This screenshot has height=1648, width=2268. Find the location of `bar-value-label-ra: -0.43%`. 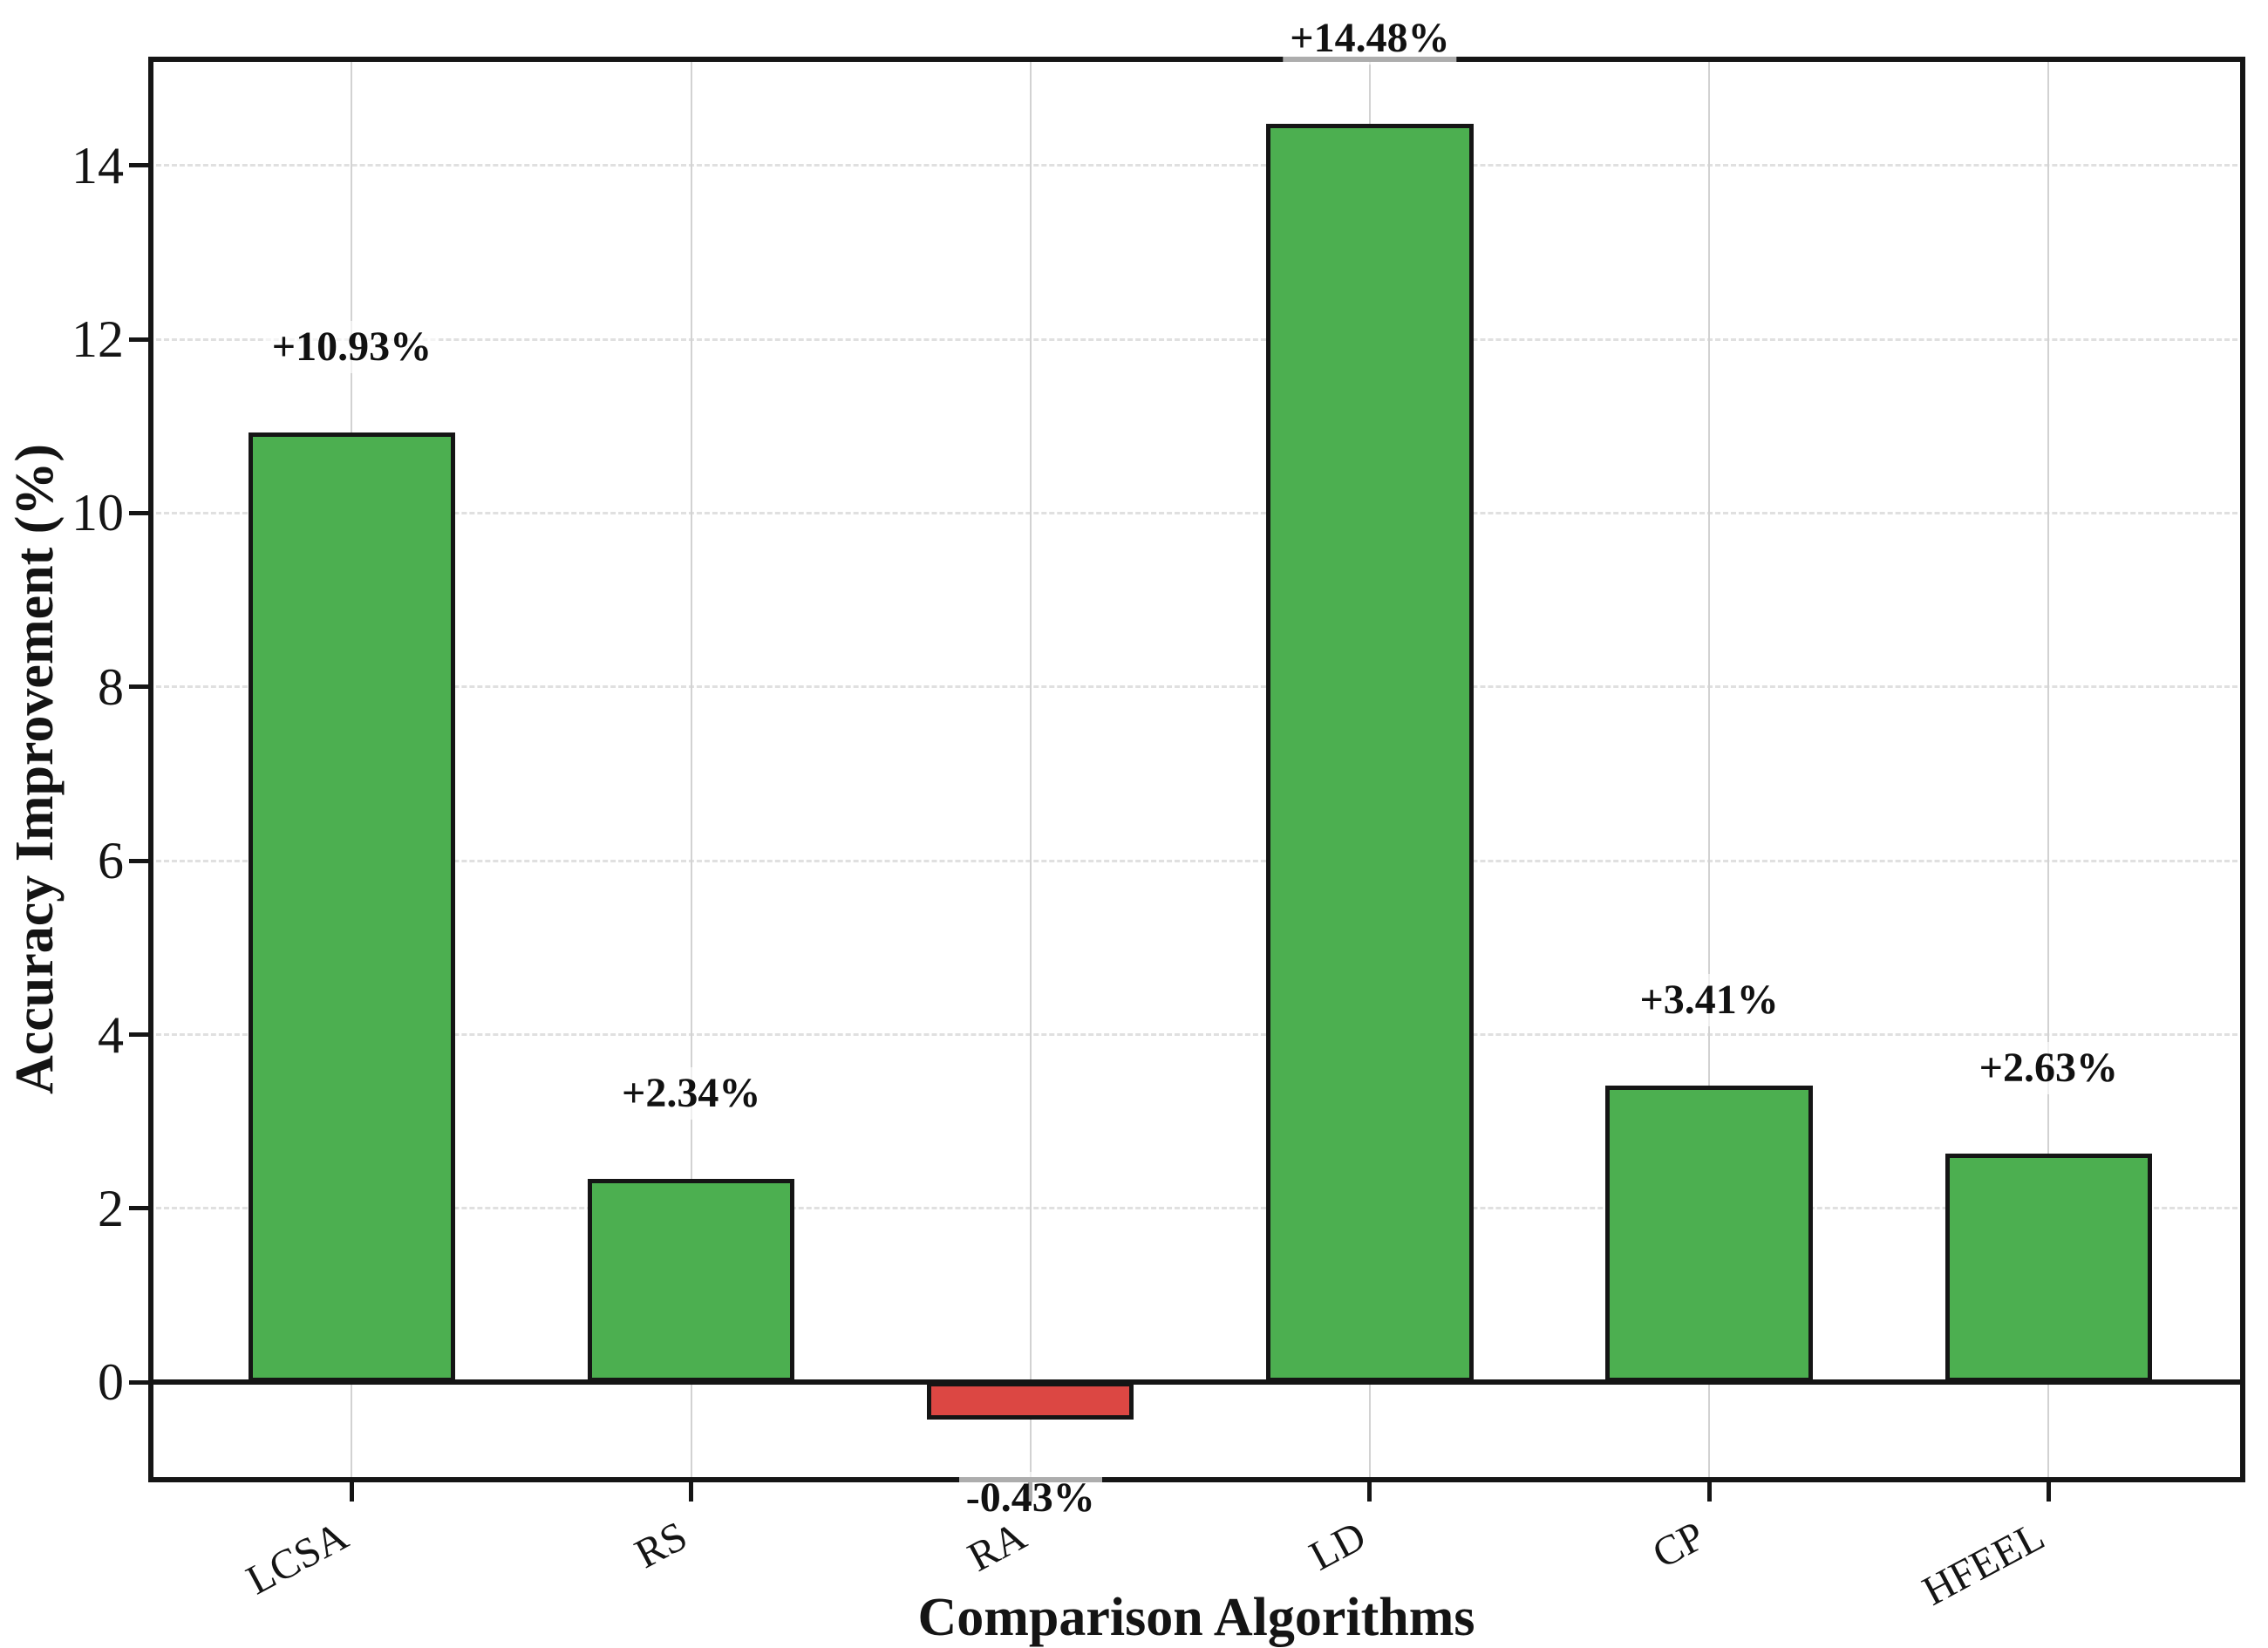

bar-value-label-ra: -0.43% is located at coordinates (1030, 1498).